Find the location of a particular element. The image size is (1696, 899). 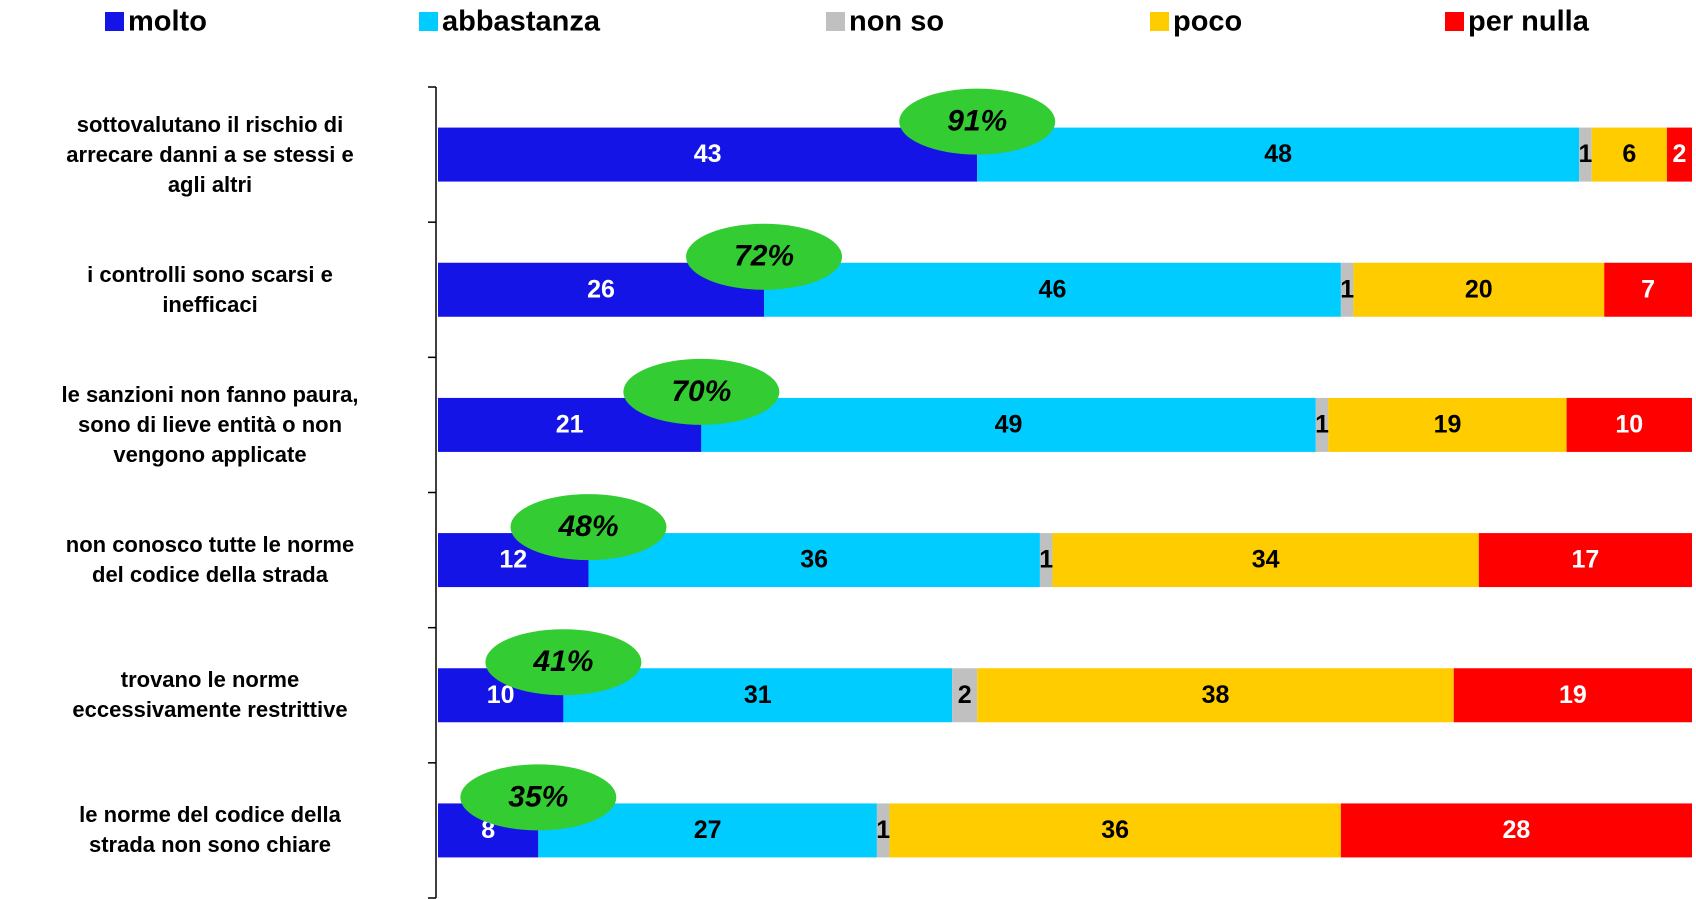

total-label: 70% is located at coordinates (701, 391).